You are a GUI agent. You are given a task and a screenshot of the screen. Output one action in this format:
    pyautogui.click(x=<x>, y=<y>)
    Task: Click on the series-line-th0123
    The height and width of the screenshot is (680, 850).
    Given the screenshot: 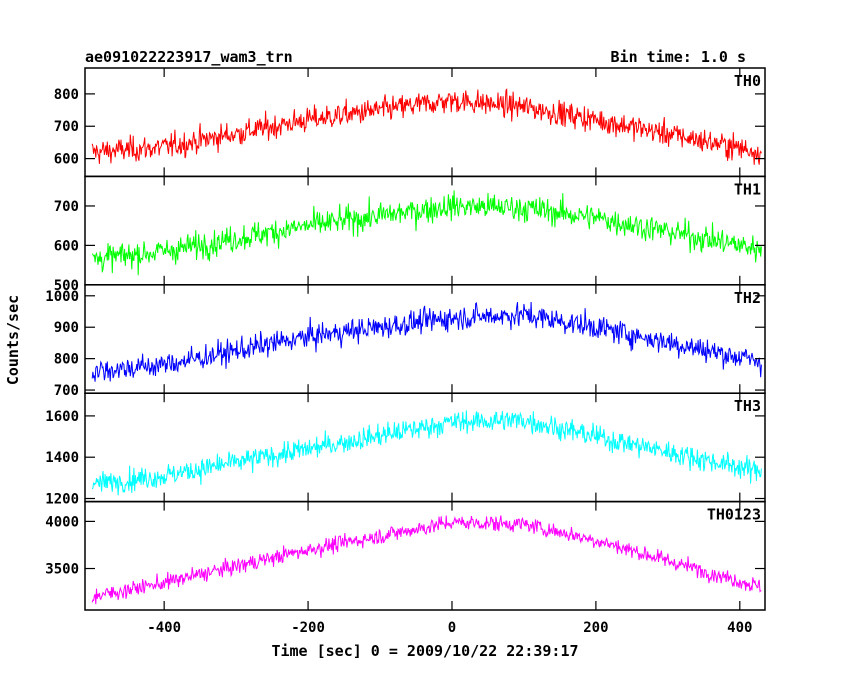 What is the action you would take?
    pyautogui.click(x=426, y=560)
    